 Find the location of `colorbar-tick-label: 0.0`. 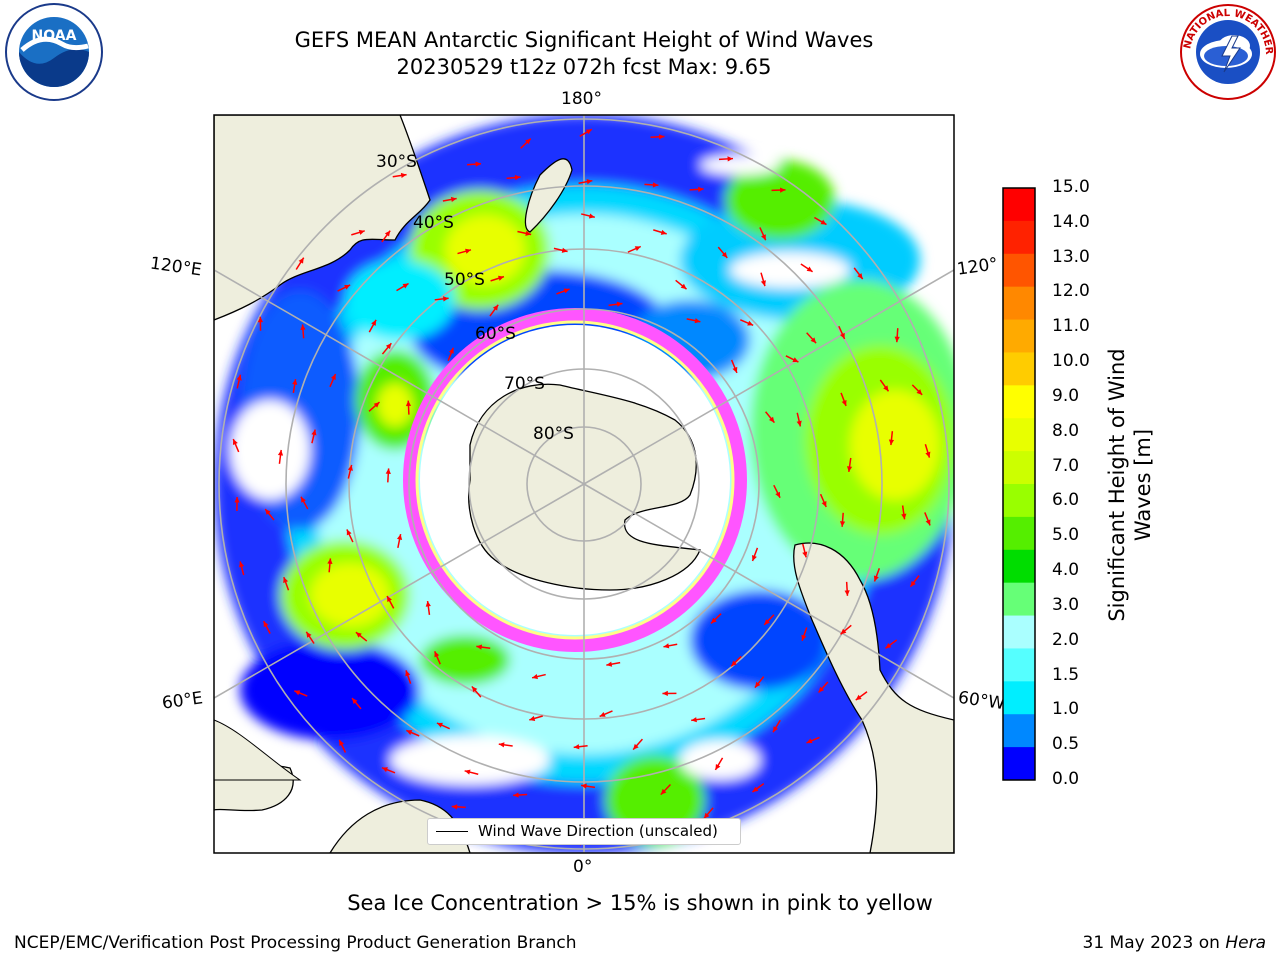

colorbar-tick-label: 0.0 is located at coordinates (1066, 779).